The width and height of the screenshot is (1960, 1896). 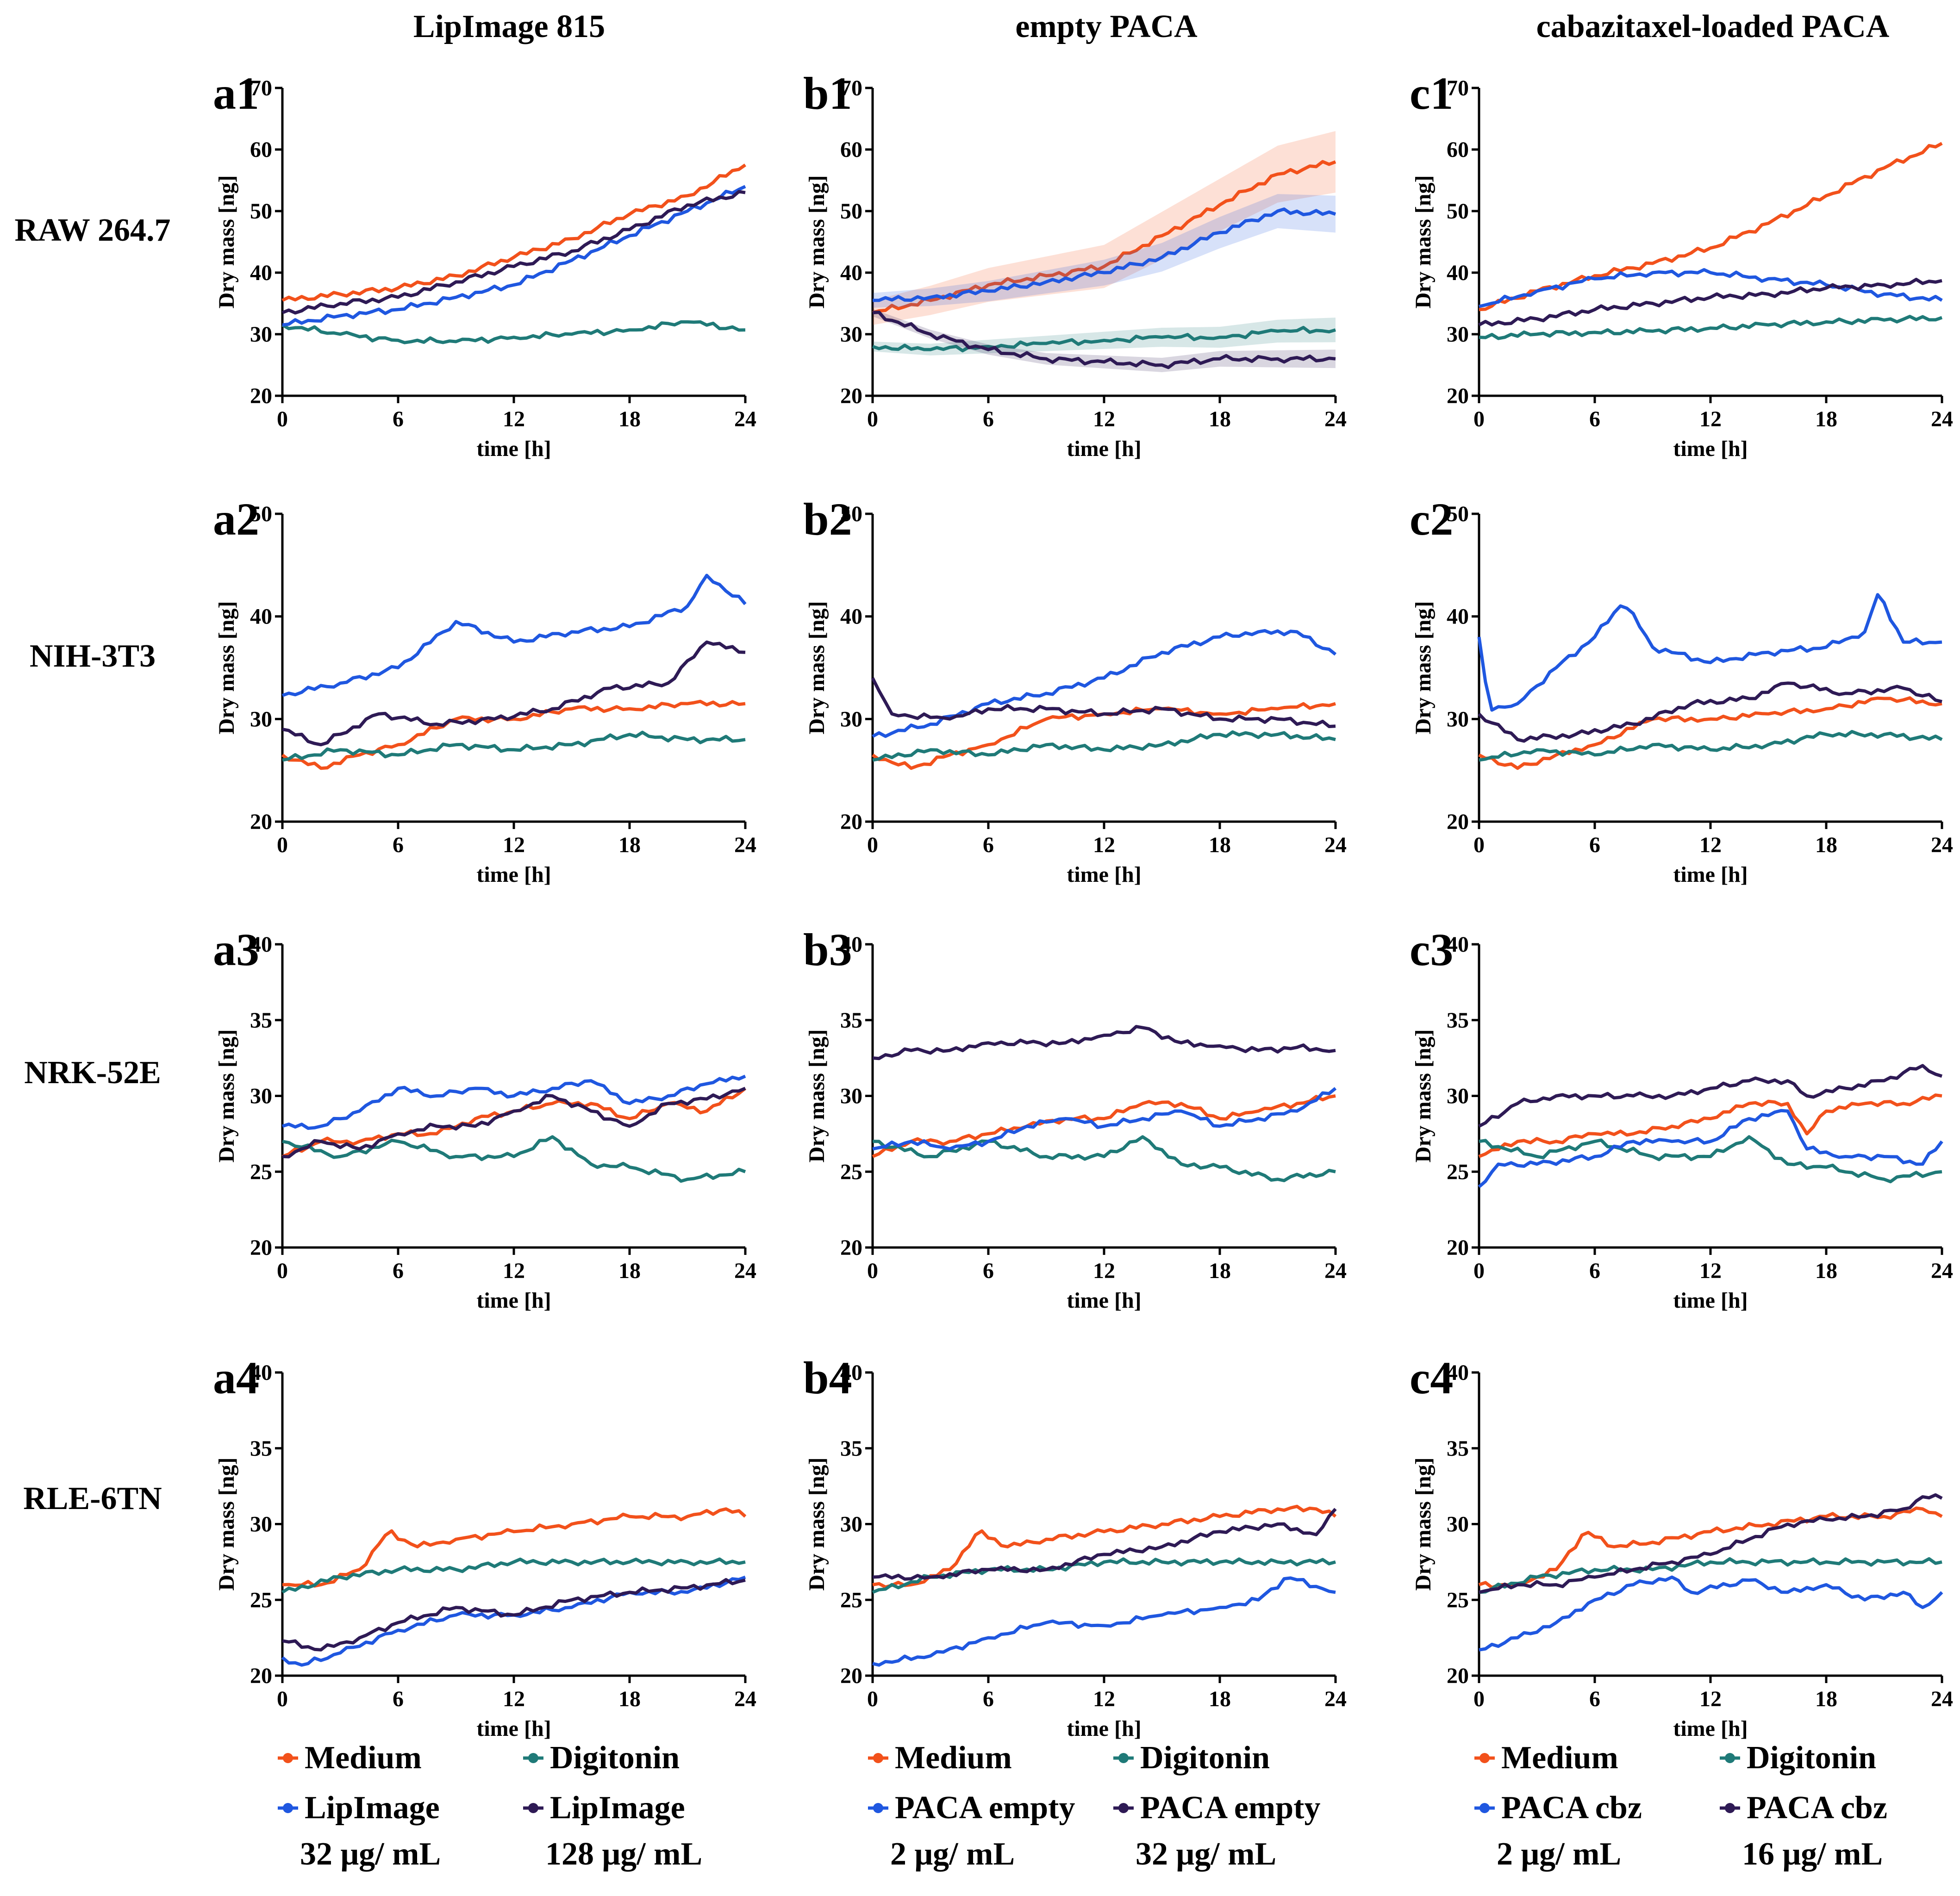 What do you see at coordinates (1431, 1377) in the screenshot?
I see `panel-label-c4: c4` at bounding box center [1431, 1377].